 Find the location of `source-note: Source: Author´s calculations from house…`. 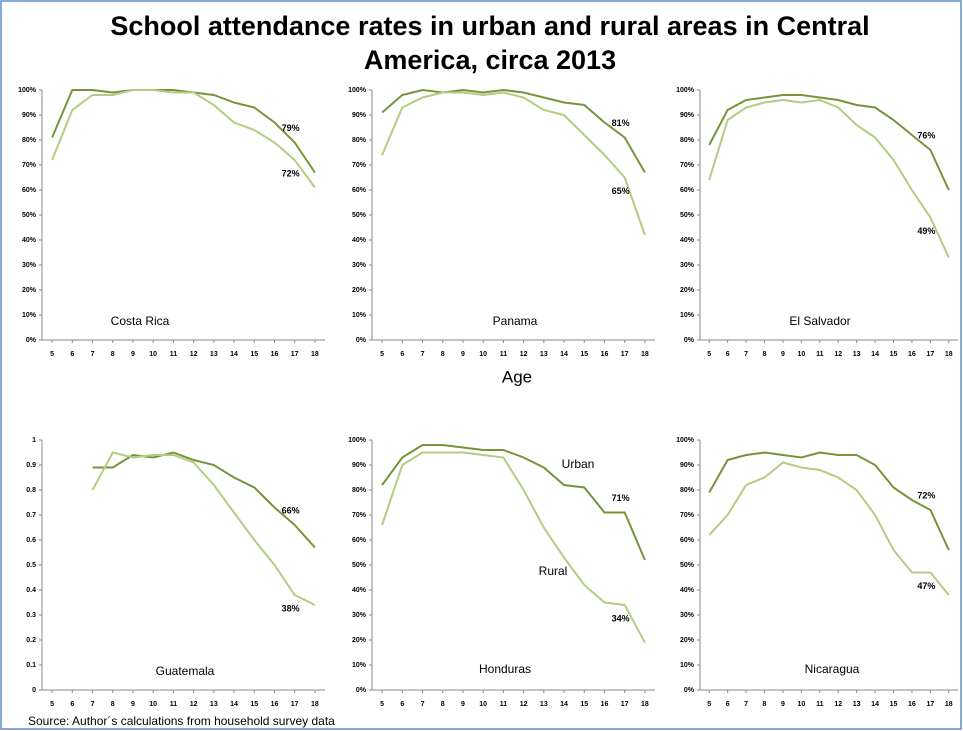

source-note: Source: Author´s calculations from house… is located at coordinates (181, 721).